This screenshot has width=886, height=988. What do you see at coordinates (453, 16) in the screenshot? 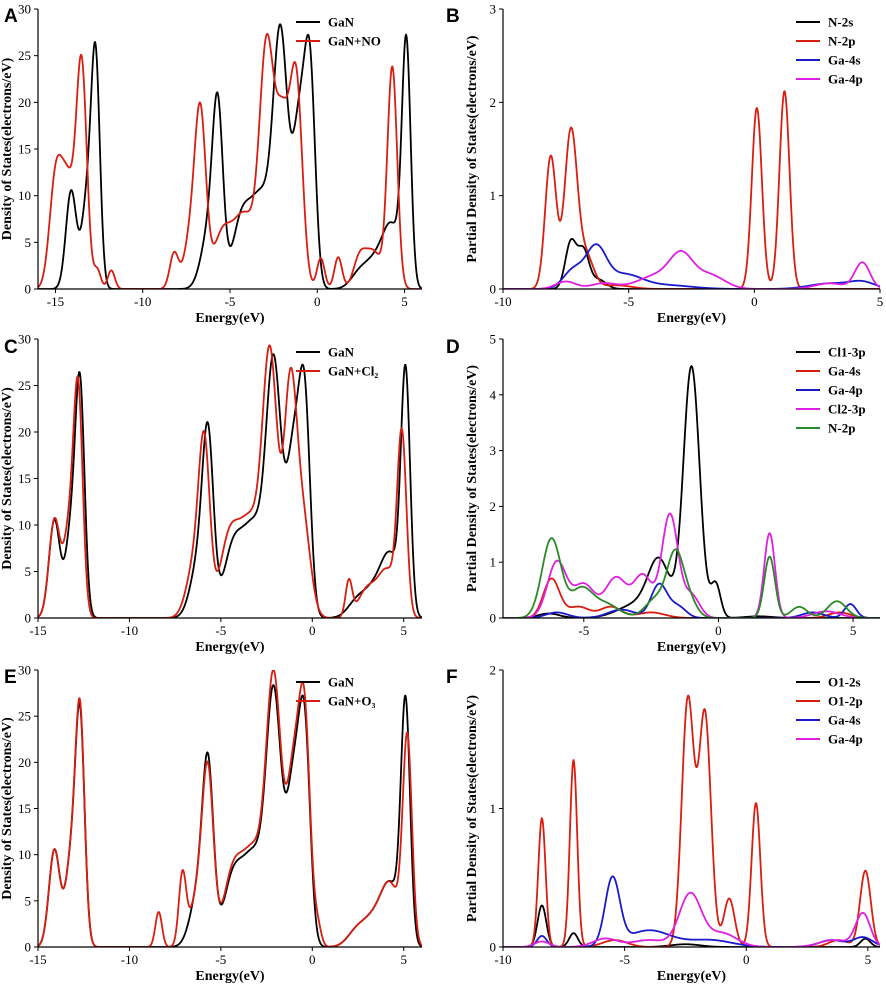
I see `panel-letter: B` at bounding box center [453, 16].